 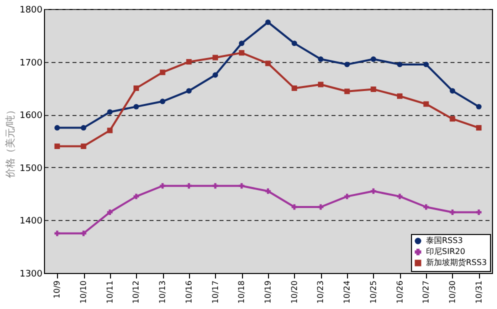 What do you see at coordinates (109, 292) in the screenshot?
I see `x-tick-label: 10/11` at bounding box center [109, 292].